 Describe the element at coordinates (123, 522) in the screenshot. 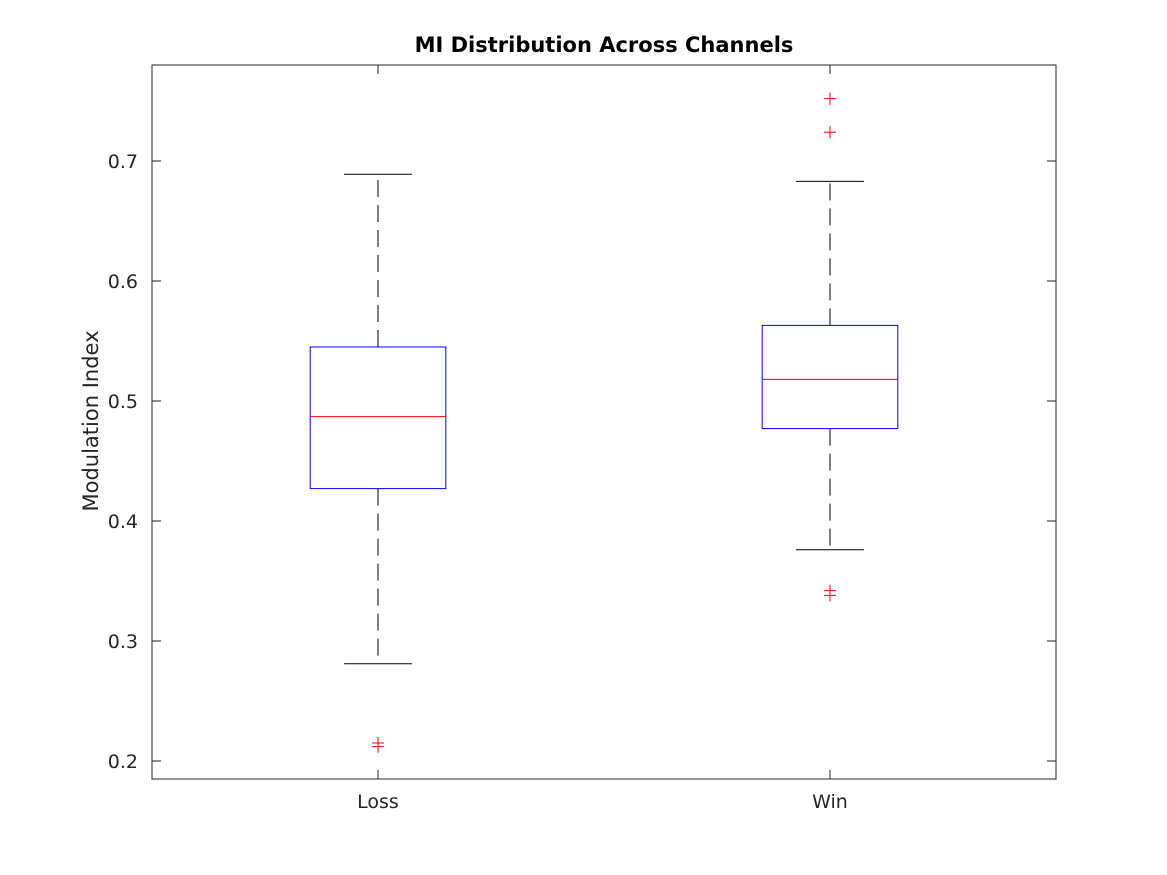

I see `y-tick-label: 0.4` at that location.